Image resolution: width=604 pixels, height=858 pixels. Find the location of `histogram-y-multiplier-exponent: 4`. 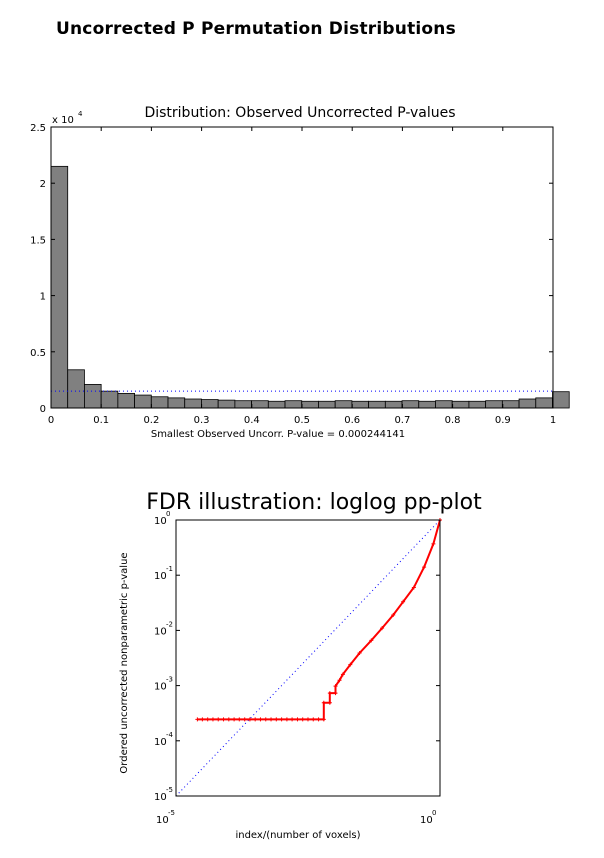

histogram-y-multiplier-exponent: 4 is located at coordinates (80, 114).